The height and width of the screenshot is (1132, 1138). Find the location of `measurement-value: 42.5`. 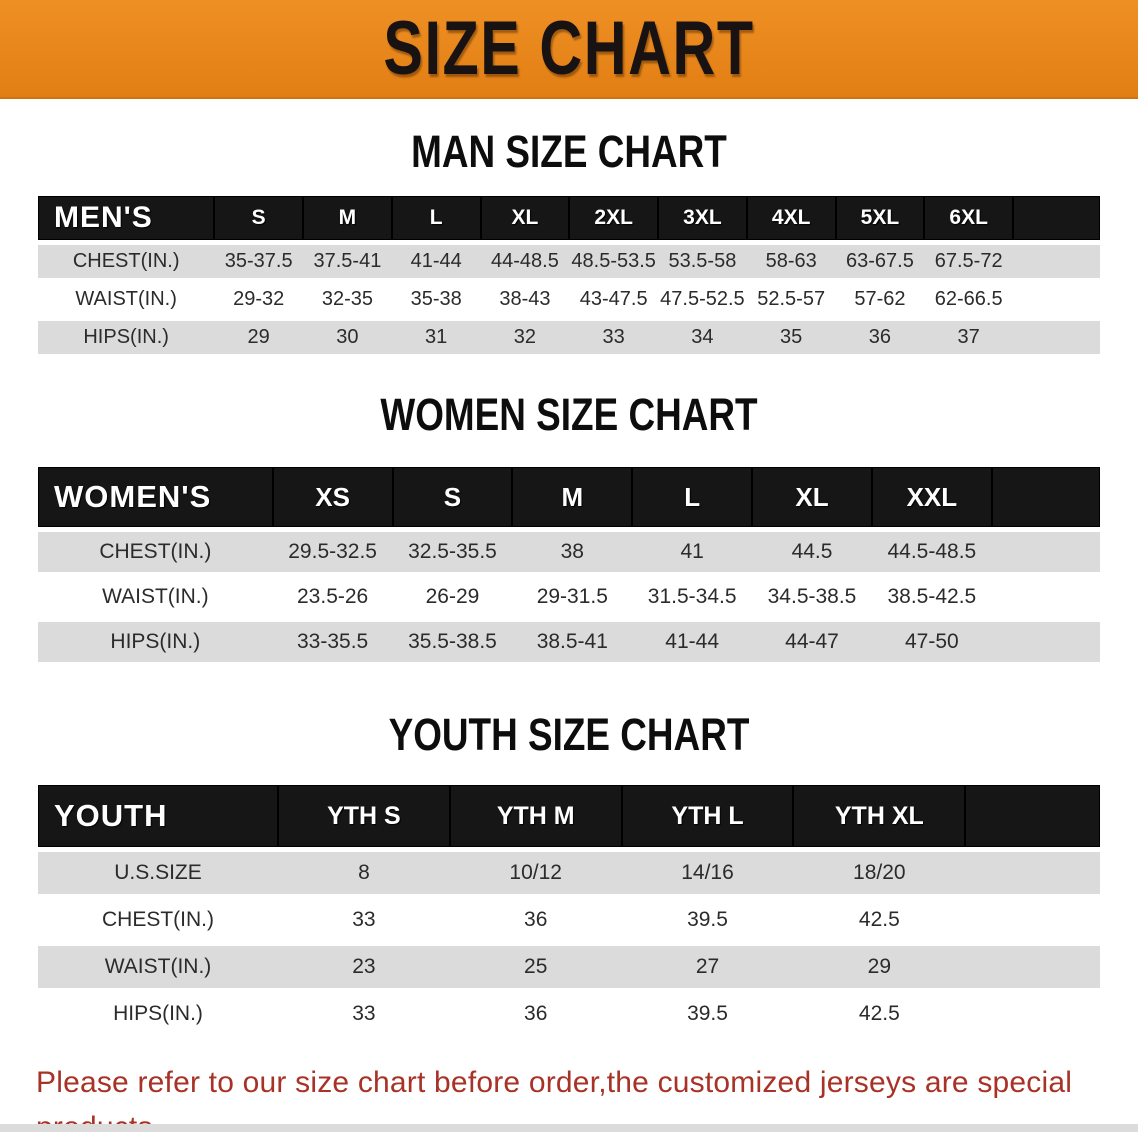

measurement-value: 42.5 is located at coordinates (879, 1014).